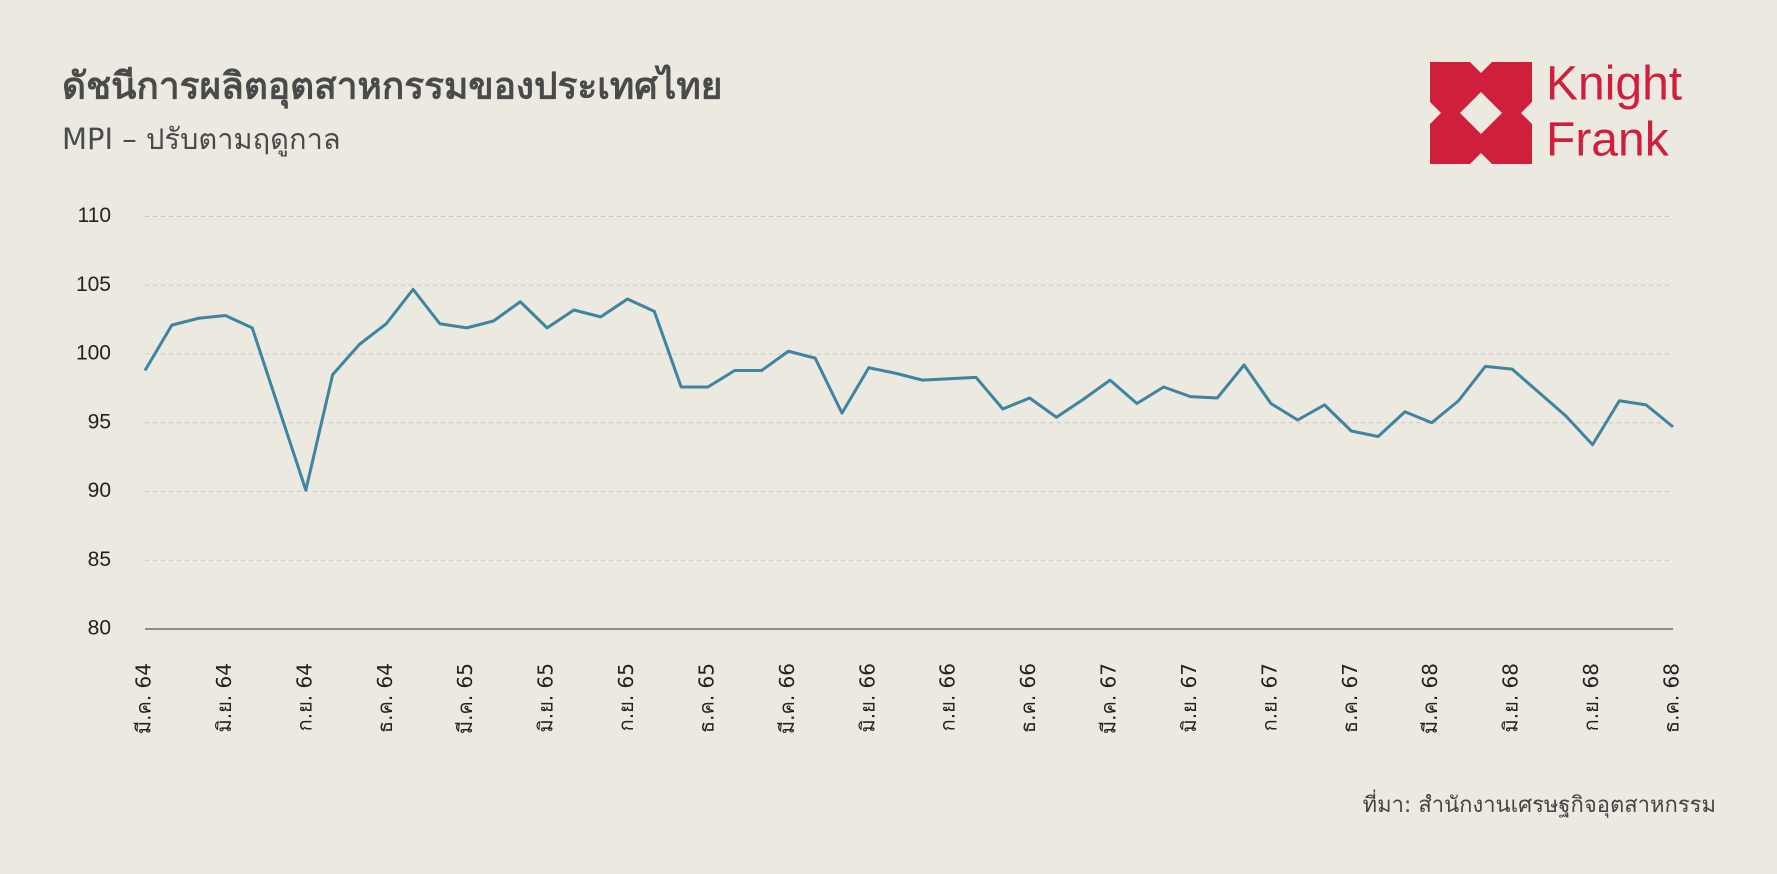 This screenshot has height=874, width=1777. What do you see at coordinates (224, 697) in the screenshot?
I see `x-tick-label: มิ.ย. 64` at bounding box center [224, 697].